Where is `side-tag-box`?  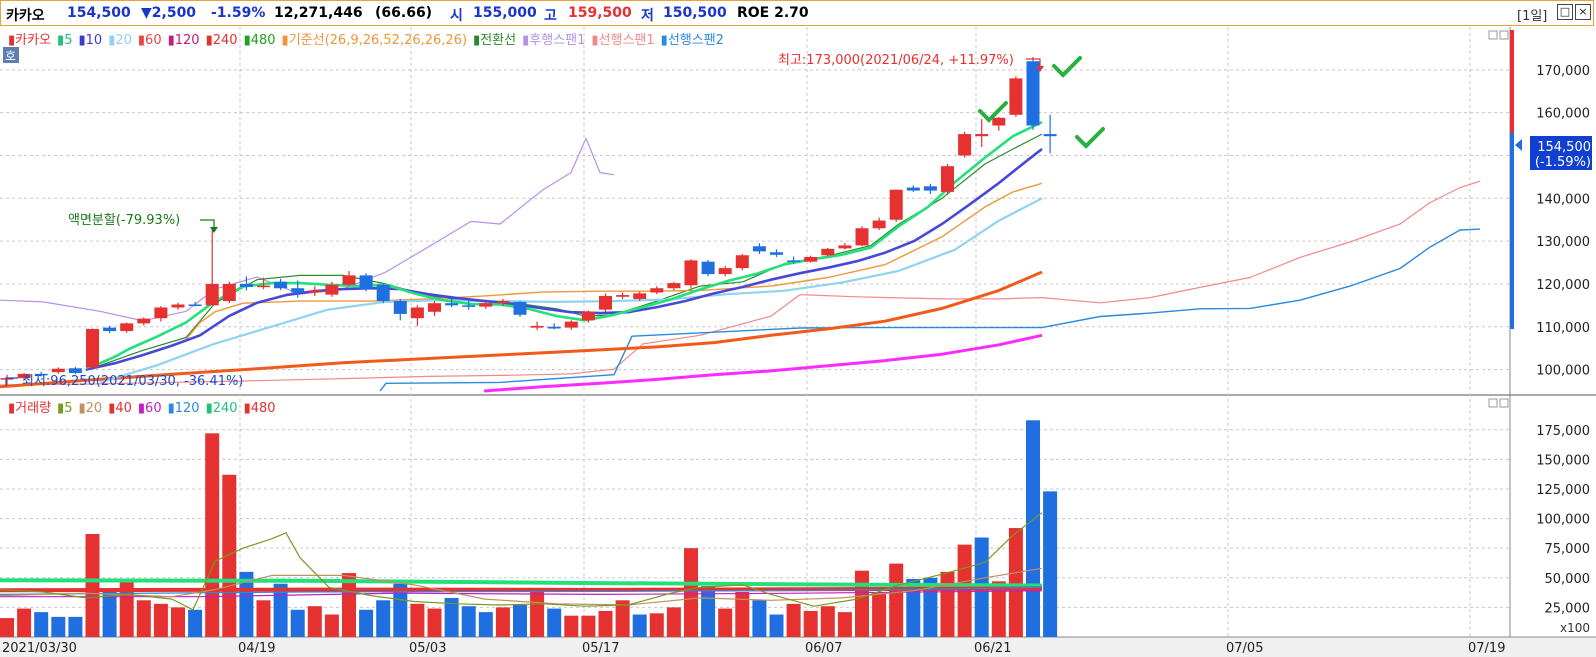
side-tag-box is located at coordinates (11, 55).